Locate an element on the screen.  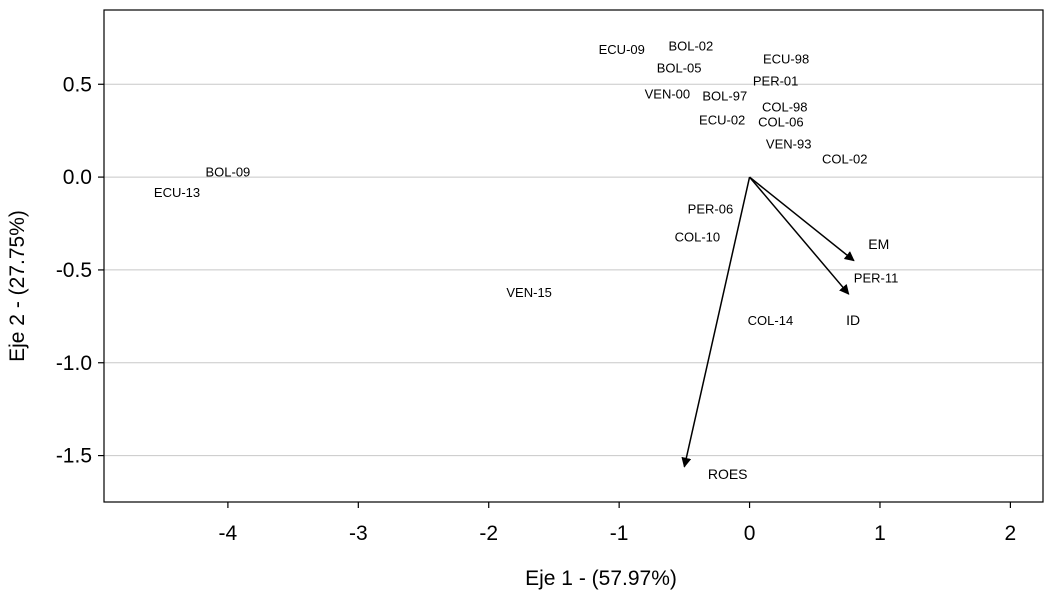
point-label-ven-00: VEN-00 is located at coordinates (668, 94).